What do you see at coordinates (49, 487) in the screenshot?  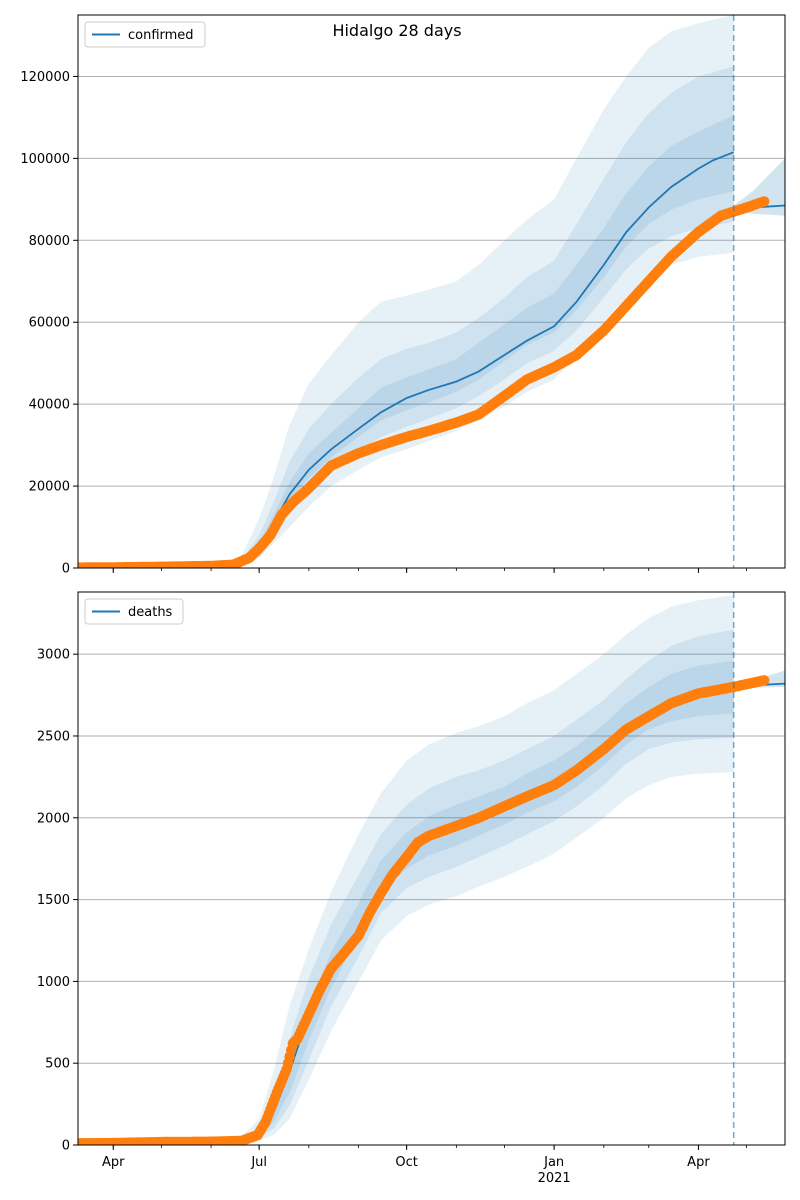 I see `y-tick-label: 20000` at bounding box center [49, 487].